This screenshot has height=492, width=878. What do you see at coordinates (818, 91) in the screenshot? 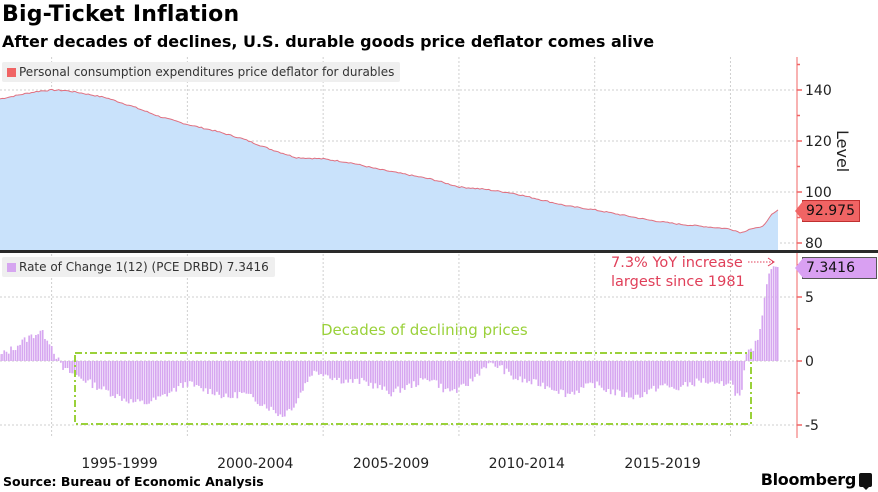
I see `top-y-tick-label: 140` at bounding box center [818, 91].